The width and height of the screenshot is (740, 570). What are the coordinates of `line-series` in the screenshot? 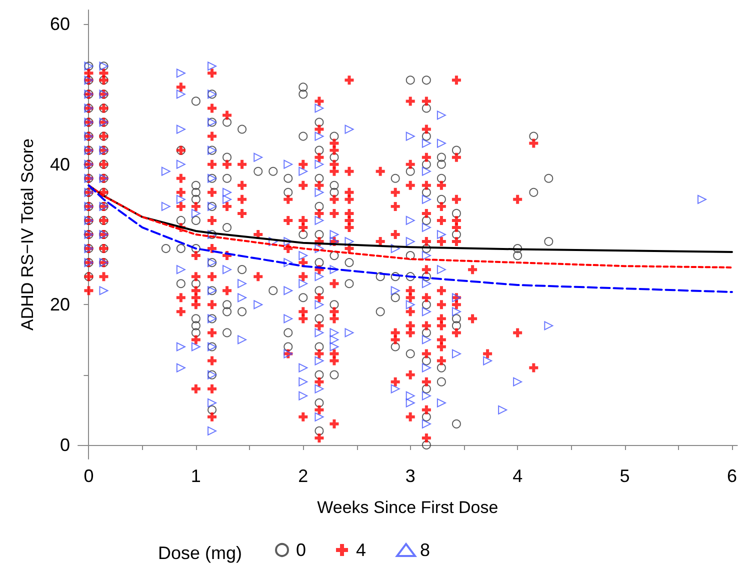 It's located at (410, 226).